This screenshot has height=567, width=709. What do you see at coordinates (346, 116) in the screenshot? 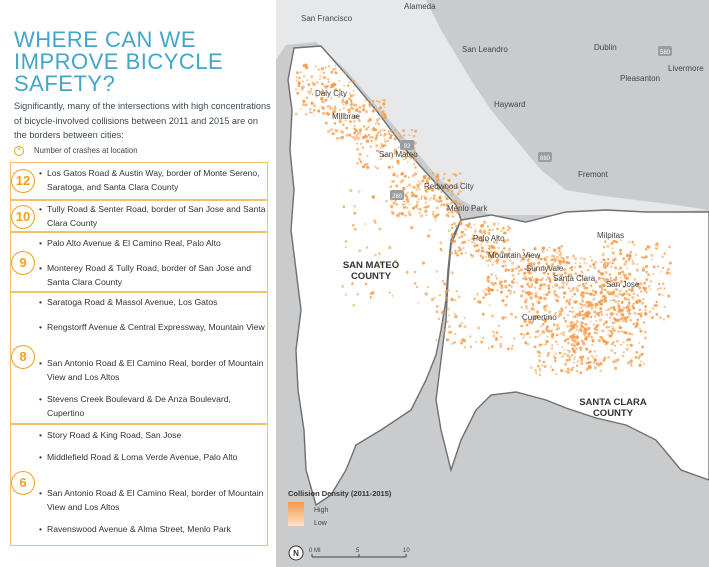
I see `place-label: Millbrae` at bounding box center [346, 116].